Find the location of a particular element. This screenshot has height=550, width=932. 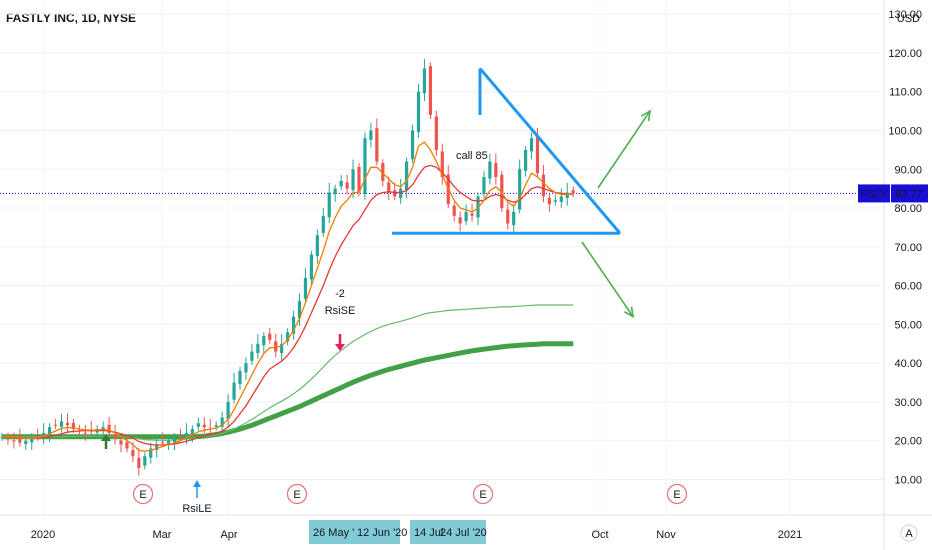

currency-label: USD is located at coordinates (908, 19).